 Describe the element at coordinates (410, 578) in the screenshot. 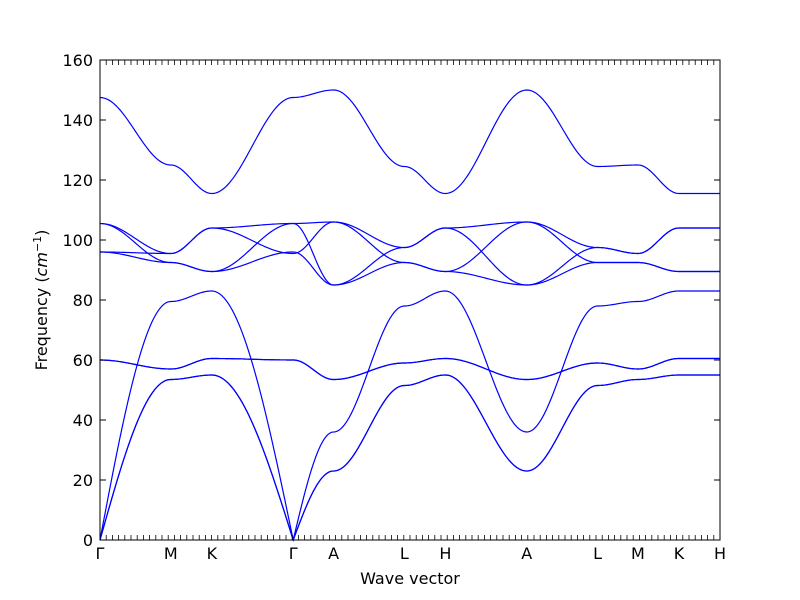

I see `x-axis-title: Wave vector` at that location.